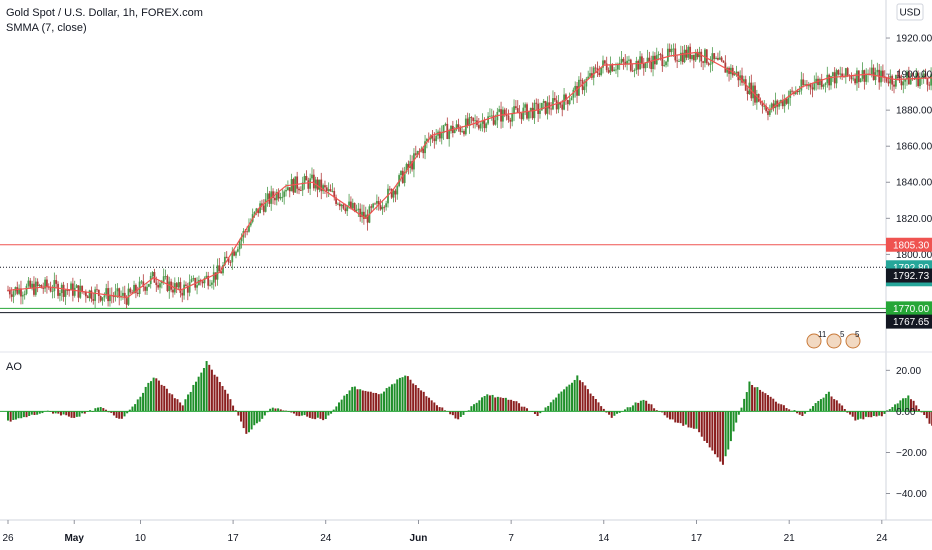 Image resolution: width=932 pixels, height=550 pixels. What do you see at coordinates (790, 538) in the screenshot?
I see `time-tick-label: 21` at bounding box center [790, 538].